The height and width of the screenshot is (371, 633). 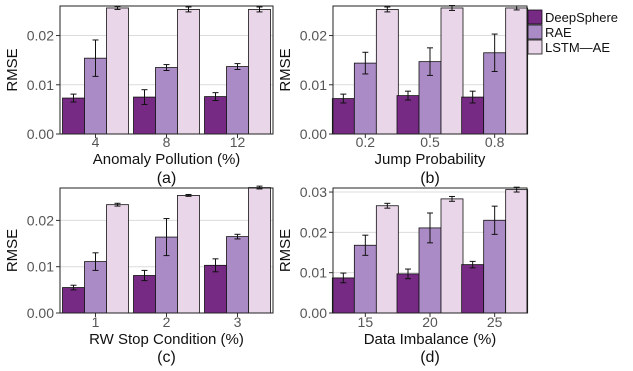 What do you see at coordinates (430, 159) in the screenshot?
I see `x-axis-label: Jump Probability` at bounding box center [430, 159].